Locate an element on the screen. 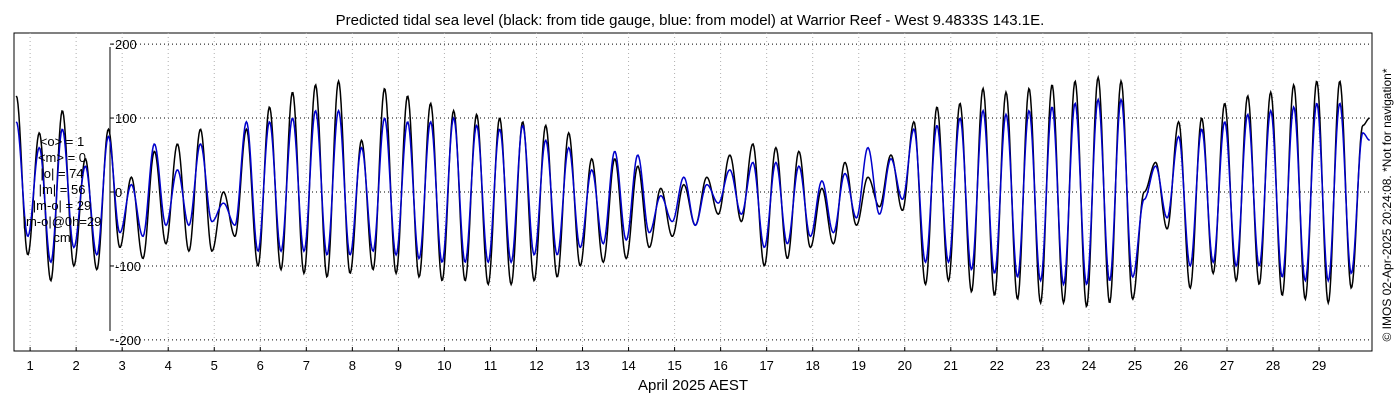  x-tick-label: 3 is located at coordinates (122, 365).